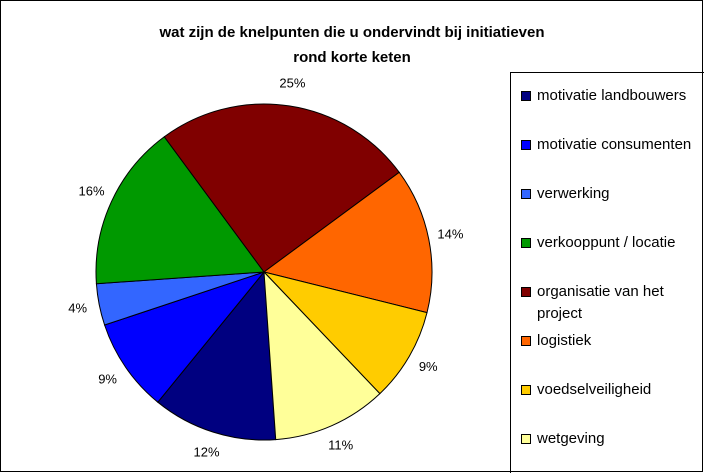  I want to click on legend-entry: motivatie consumenten, so click(612, 145).